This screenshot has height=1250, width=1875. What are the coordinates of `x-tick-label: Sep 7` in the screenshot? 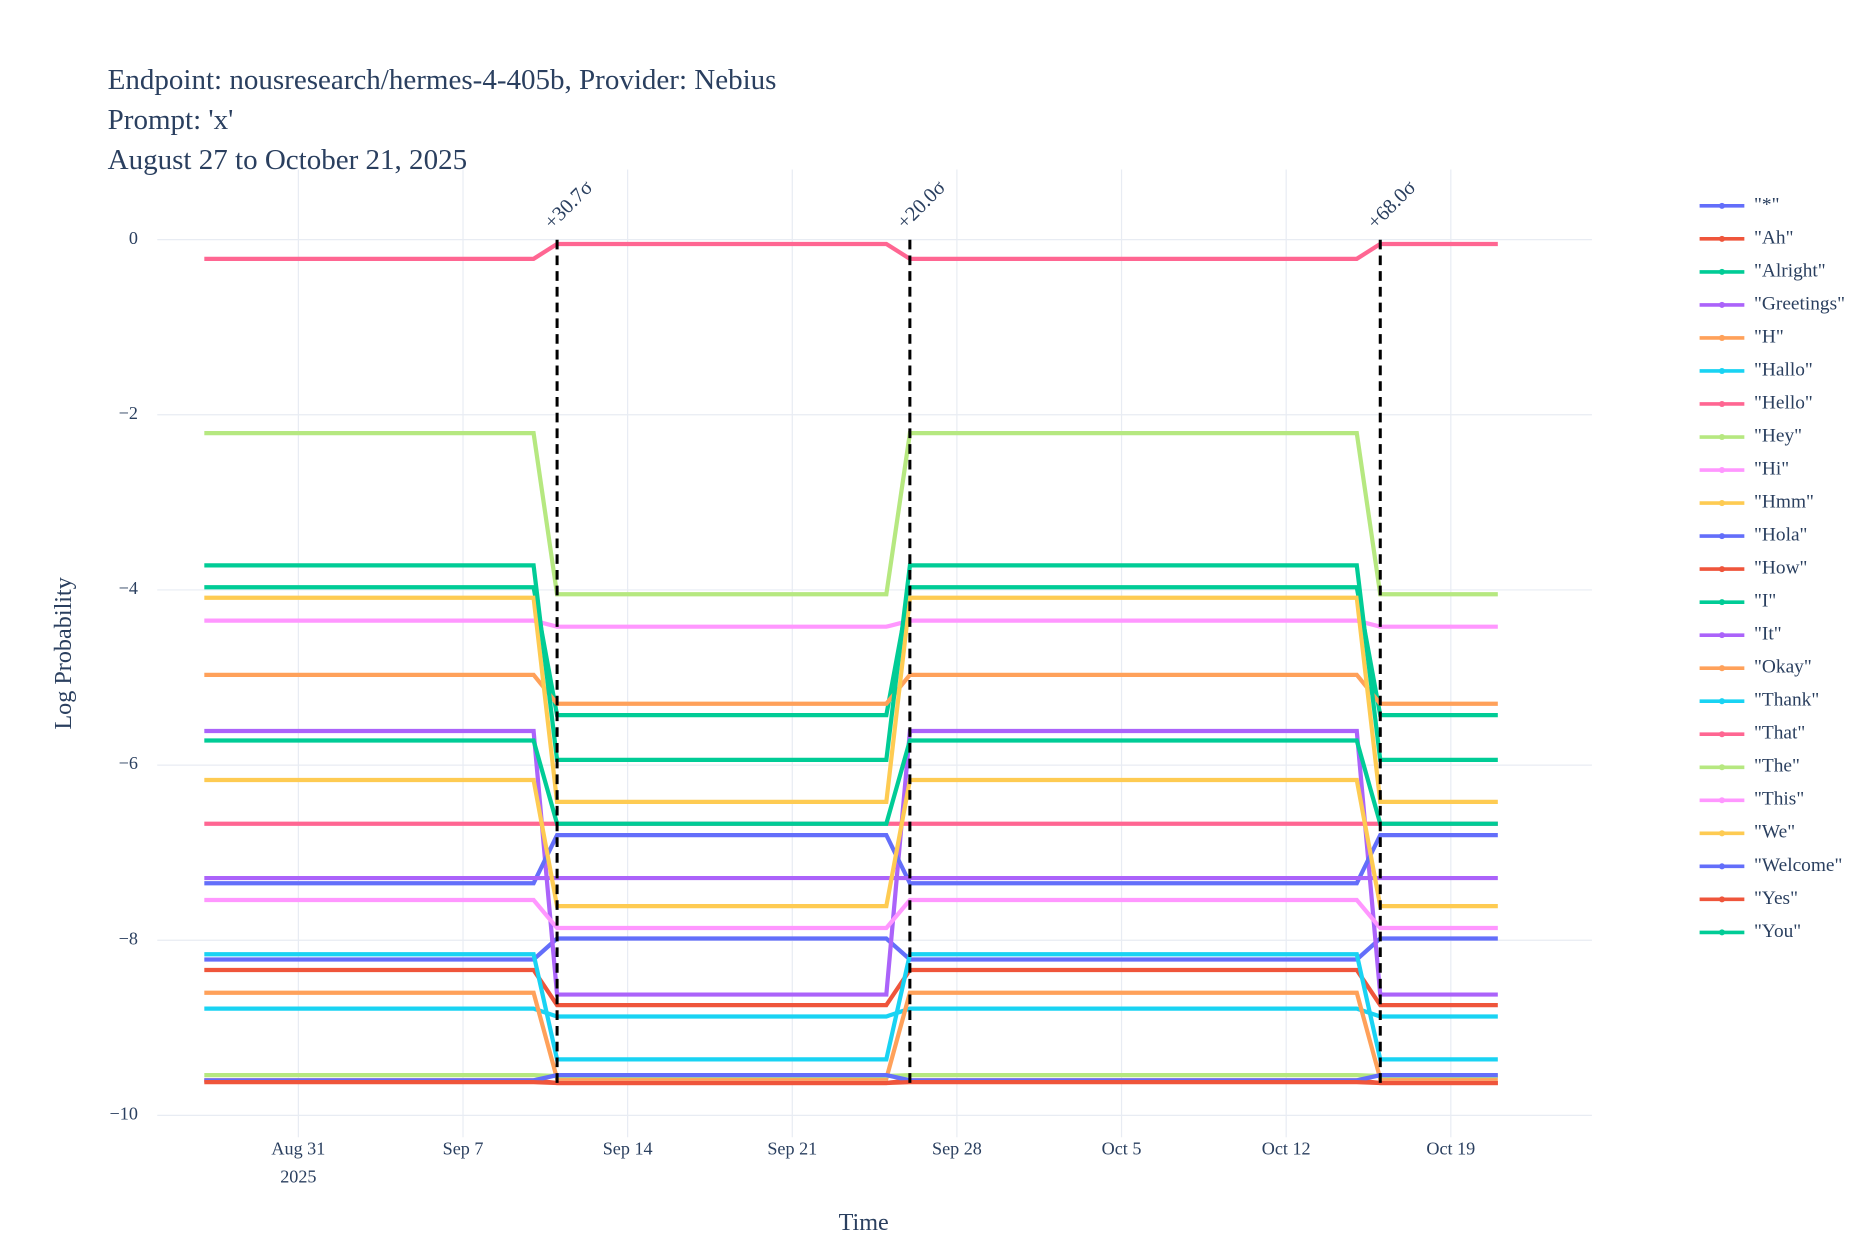 It's located at (463, 1149).